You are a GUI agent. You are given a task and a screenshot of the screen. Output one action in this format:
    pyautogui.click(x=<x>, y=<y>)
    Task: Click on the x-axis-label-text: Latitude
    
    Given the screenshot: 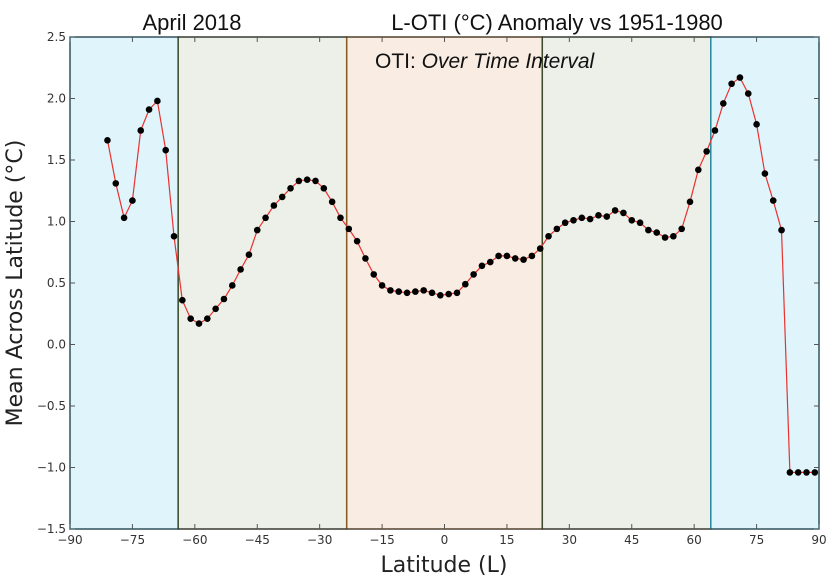 What is the action you would take?
    pyautogui.click(x=426, y=565)
    